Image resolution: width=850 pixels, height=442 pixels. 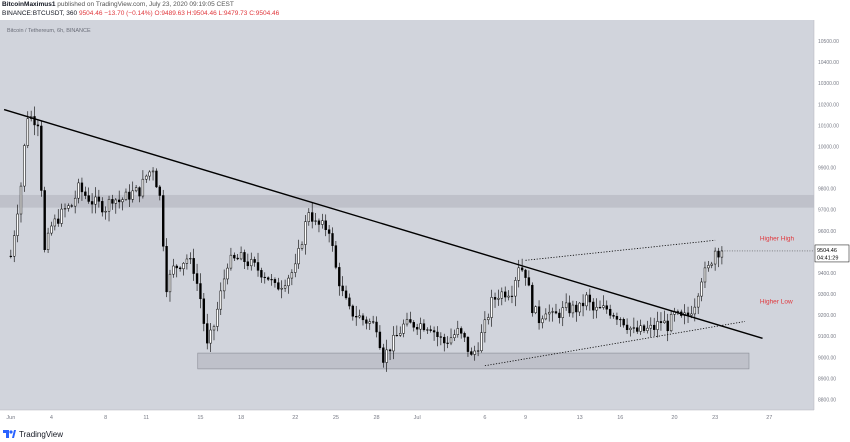 I want to click on y-tick-label: 10200.00, so click(x=828, y=105).